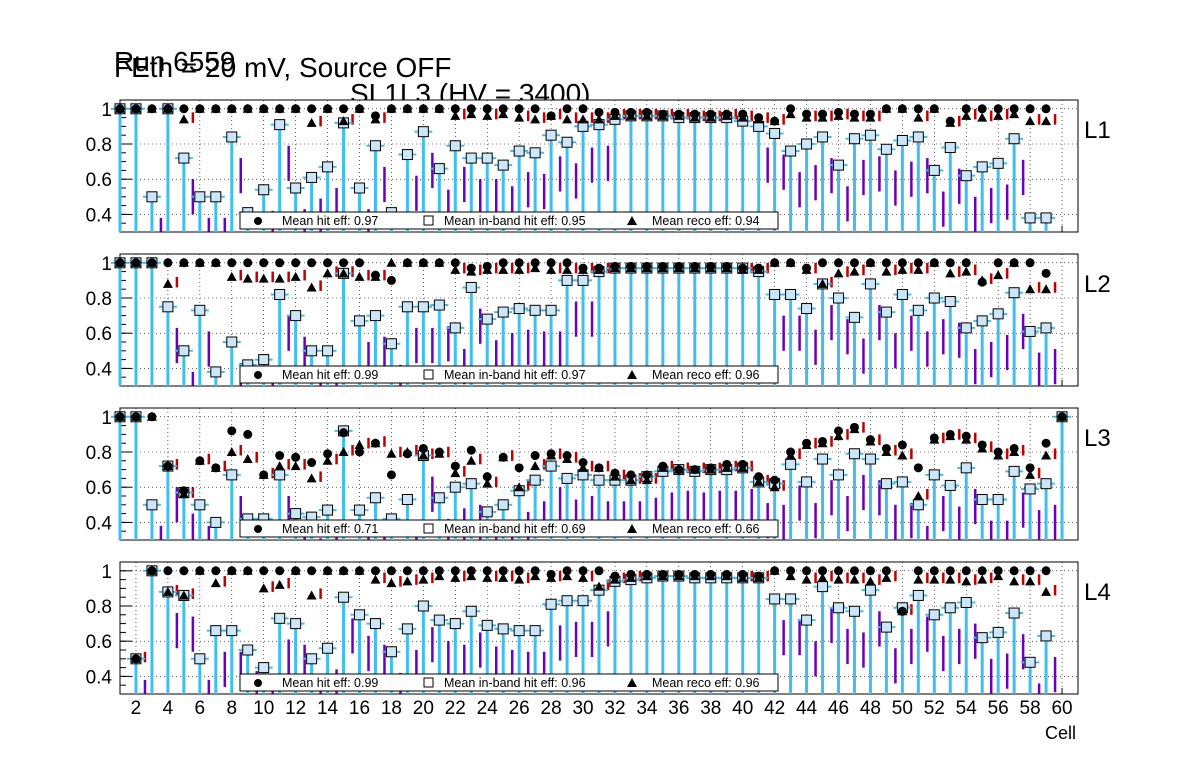 The width and height of the screenshot is (1196, 772). Describe the element at coordinates (1061, 708) in the screenshot. I see `x-tick-label: 60` at that location.